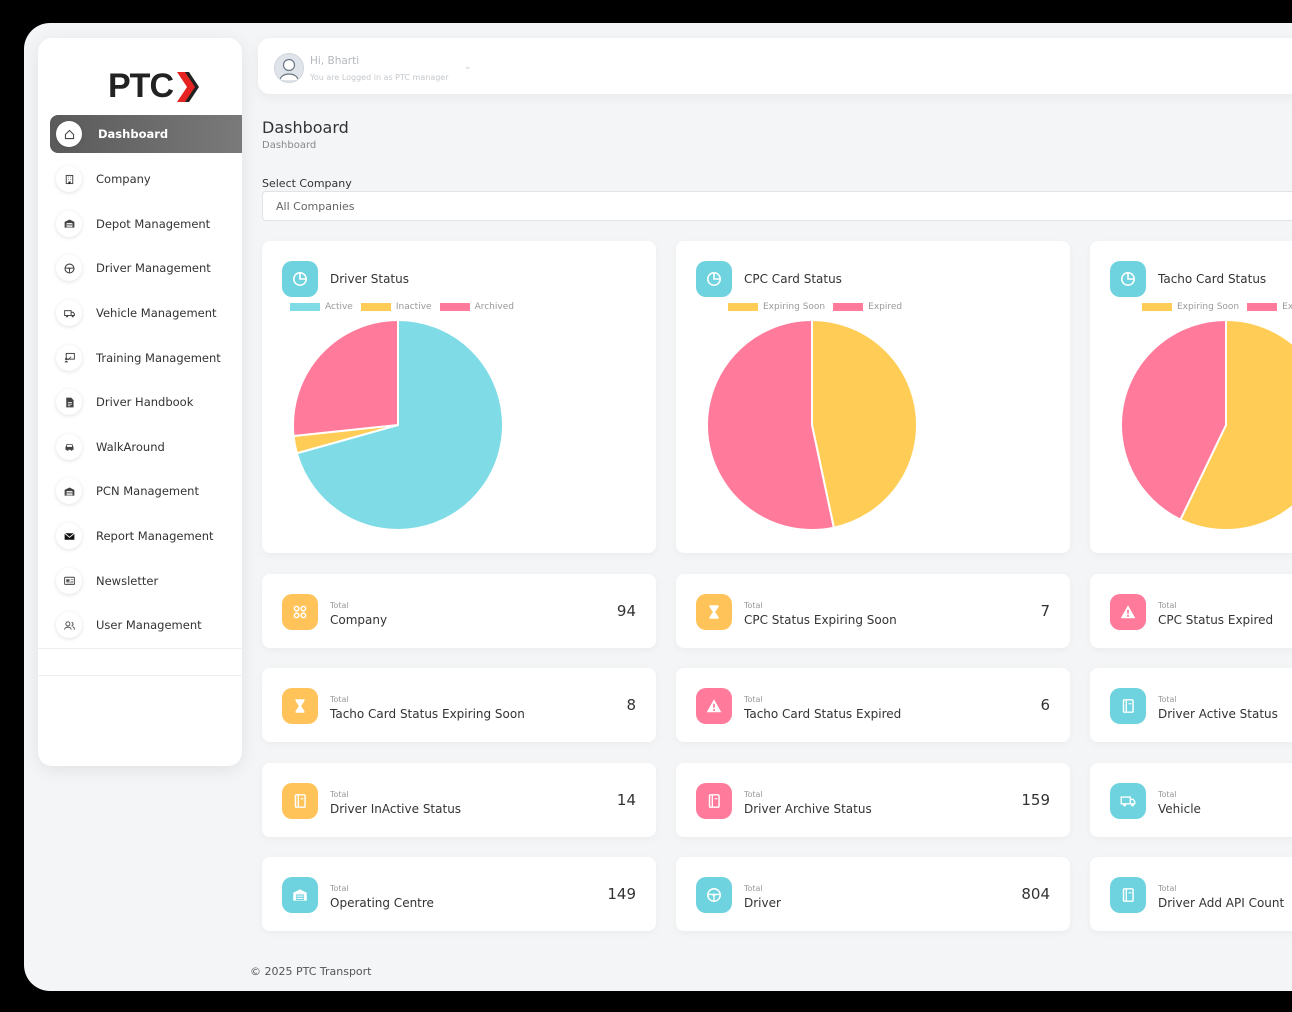 The width and height of the screenshot is (1292, 1012). Describe the element at coordinates (1212, 279) in the screenshot. I see `chart-title: Tacho Card Status` at that location.